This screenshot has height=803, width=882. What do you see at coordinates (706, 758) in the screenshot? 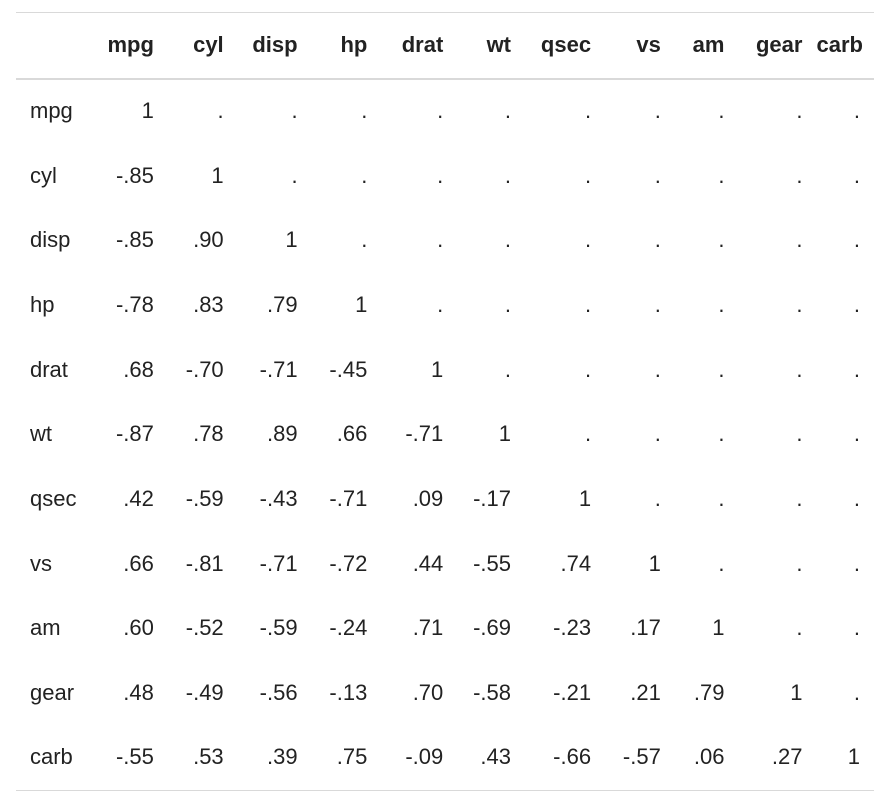
I see `cell-carb-am: .06` at bounding box center [706, 758].